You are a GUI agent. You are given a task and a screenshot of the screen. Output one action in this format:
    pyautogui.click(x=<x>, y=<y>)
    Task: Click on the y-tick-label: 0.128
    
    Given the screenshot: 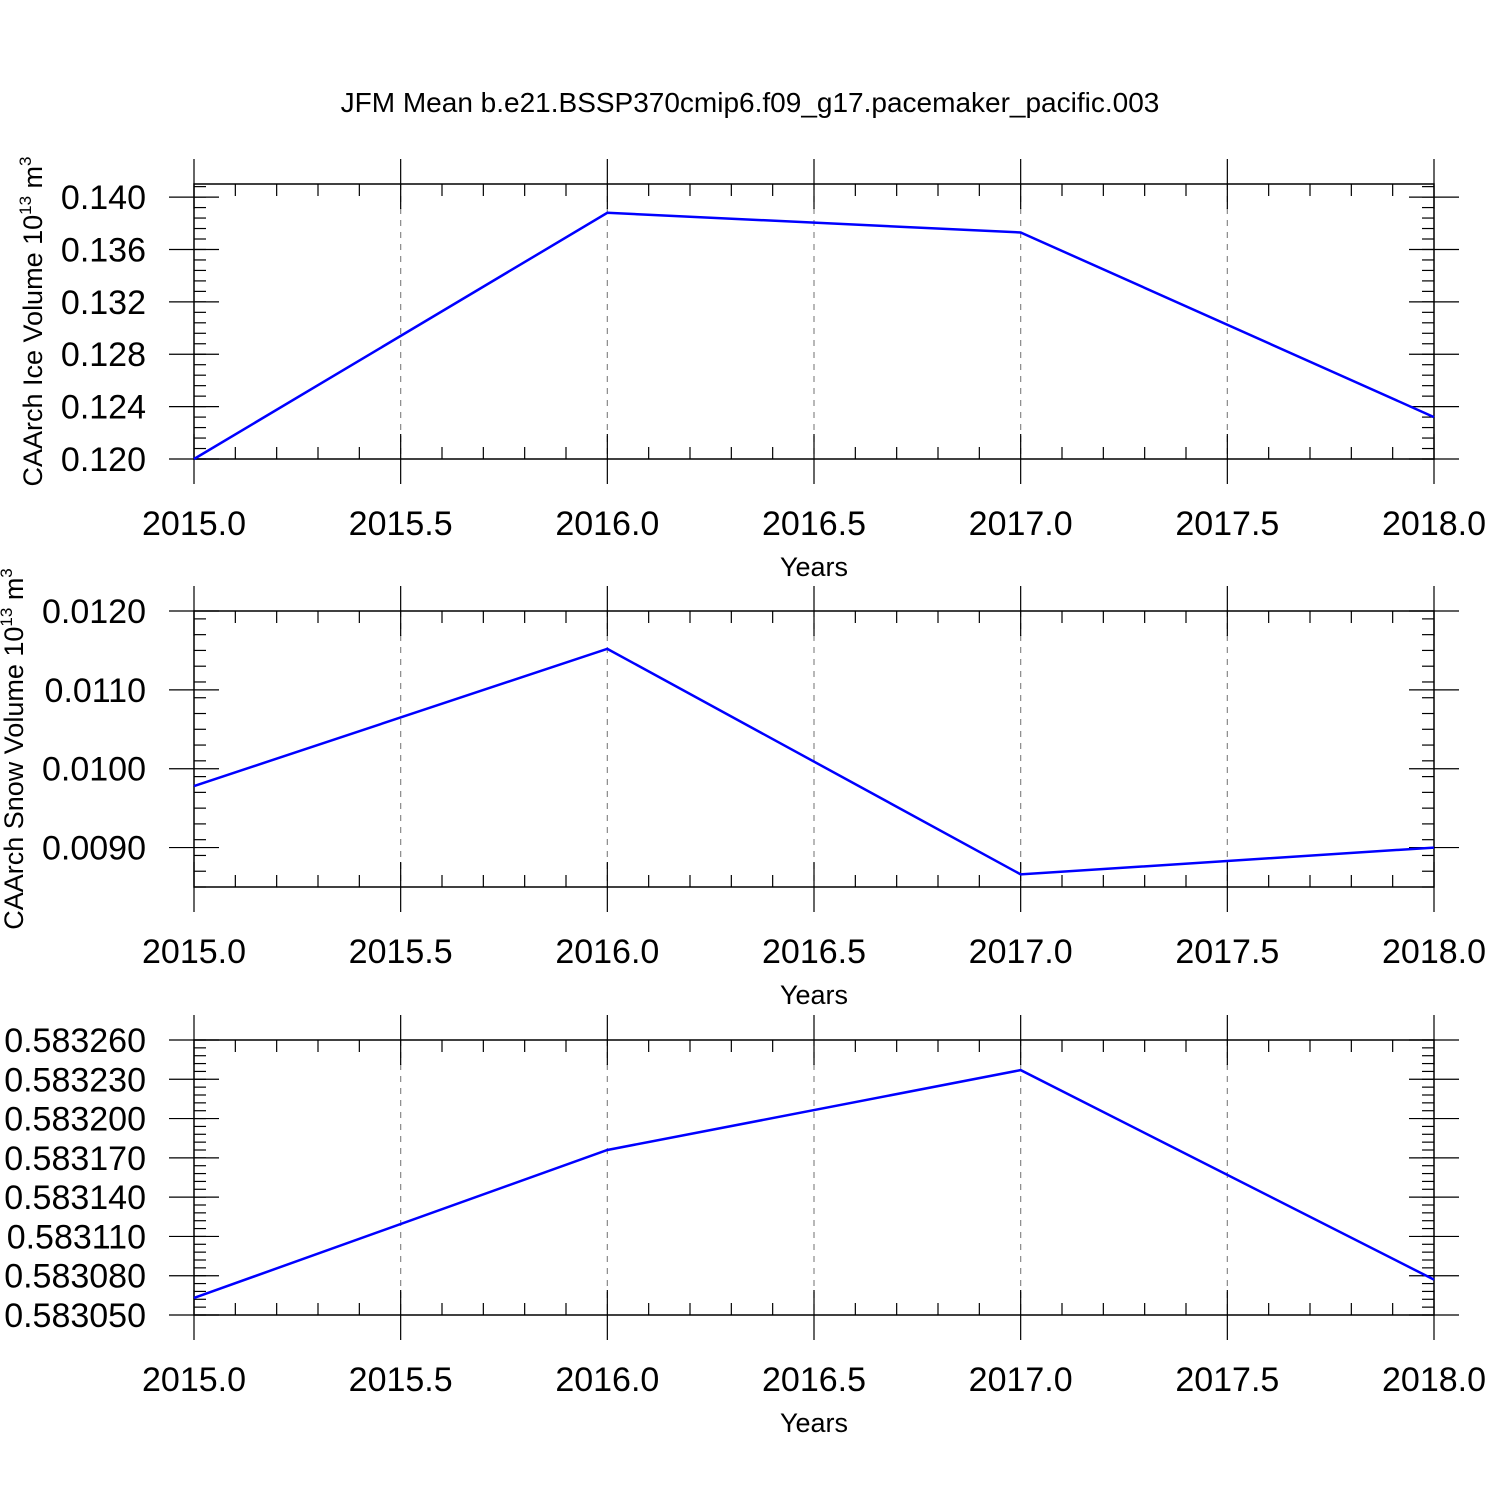 What is the action you would take?
    pyautogui.click(x=103, y=355)
    